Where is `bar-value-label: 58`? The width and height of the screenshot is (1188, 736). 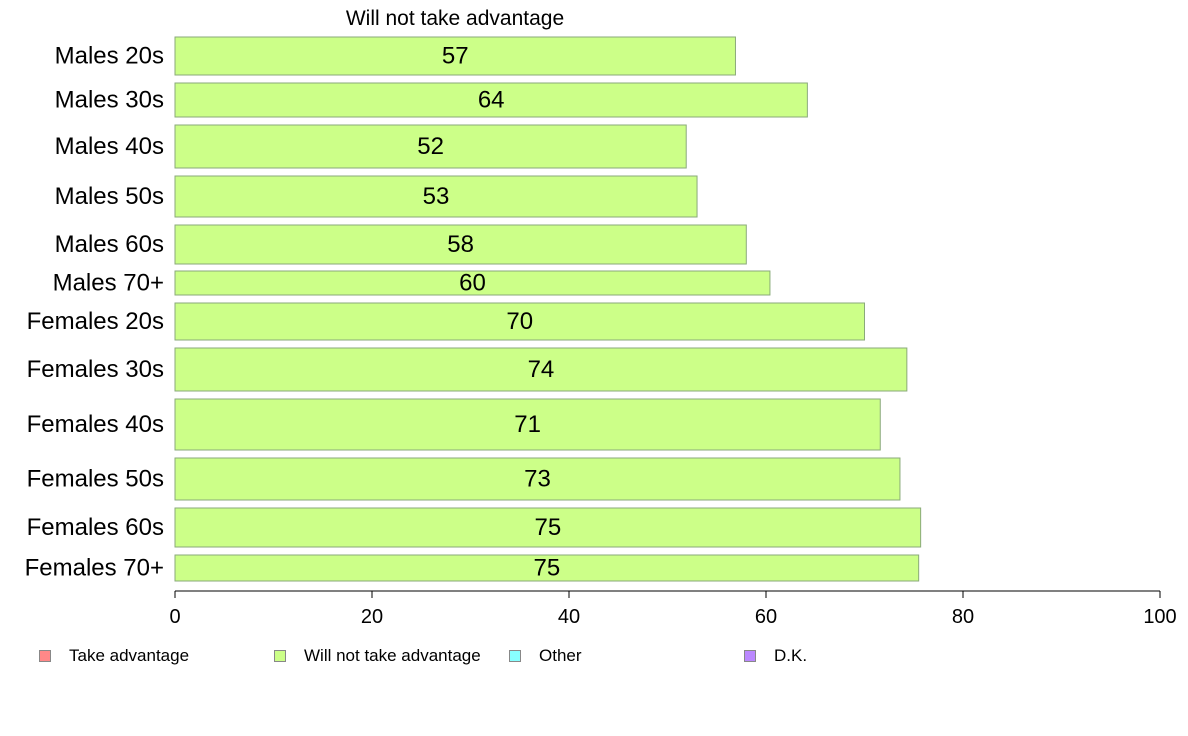 bar-value-label: 58 is located at coordinates (460, 244).